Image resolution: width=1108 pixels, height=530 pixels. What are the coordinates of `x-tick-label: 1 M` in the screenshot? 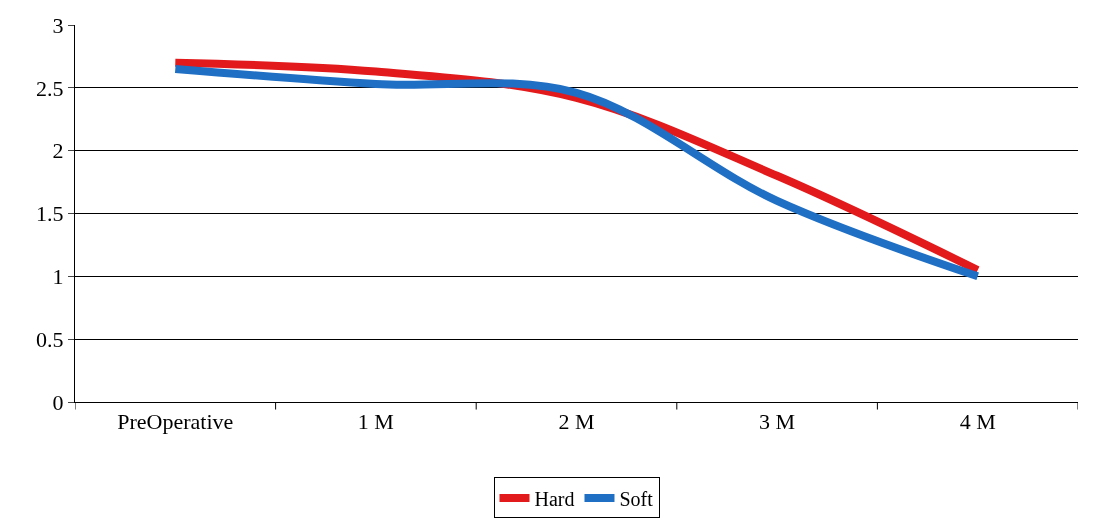 It's located at (375, 422).